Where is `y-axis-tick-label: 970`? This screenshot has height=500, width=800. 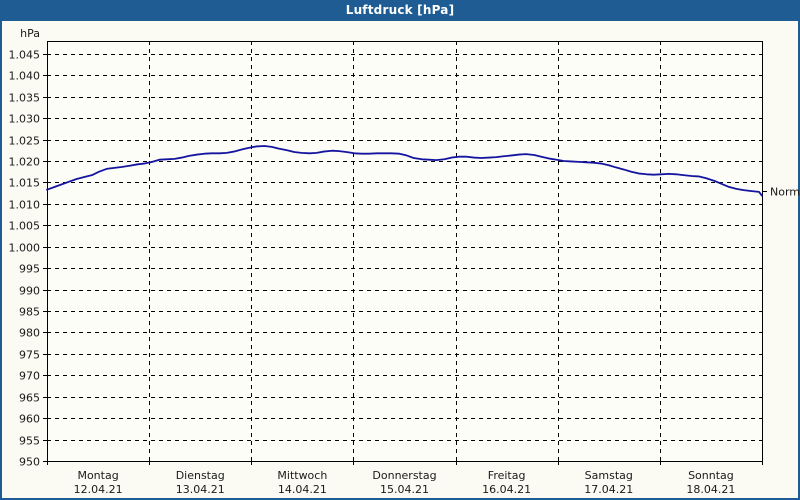
y-axis-tick-label: 970 is located at coordinates (29, 376).